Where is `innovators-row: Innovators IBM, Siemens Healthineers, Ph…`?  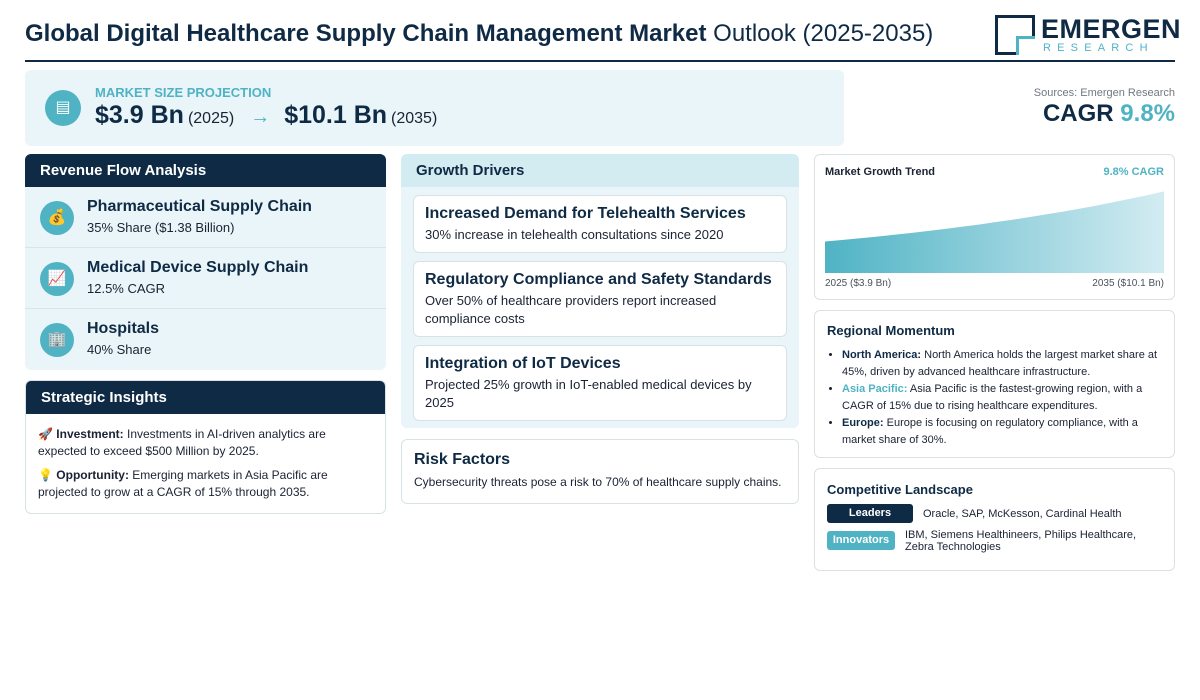 innovators-row: Innovators IBM, Siemens Healthineers, Ph… is located at coordinates (997, 542).